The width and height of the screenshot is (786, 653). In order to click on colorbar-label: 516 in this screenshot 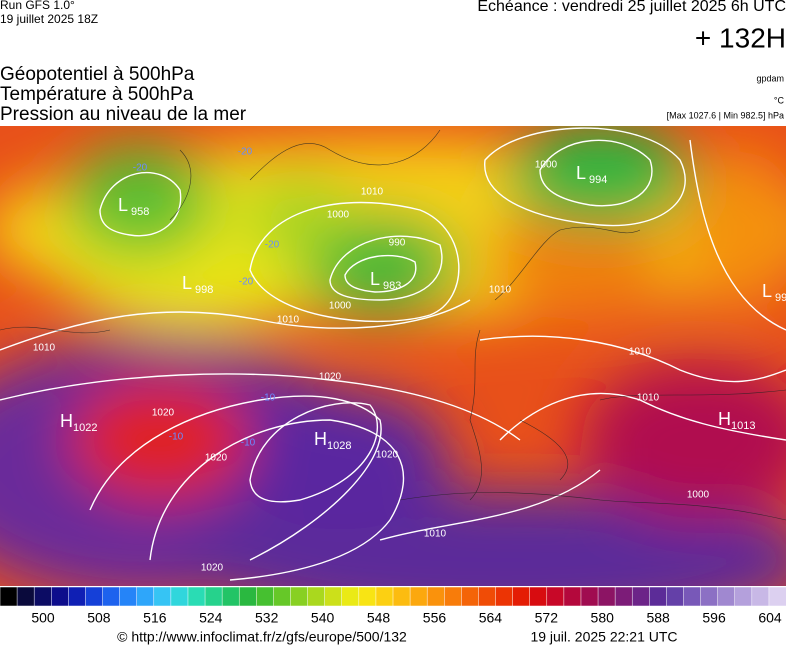, I will do `click(155, 618)`.